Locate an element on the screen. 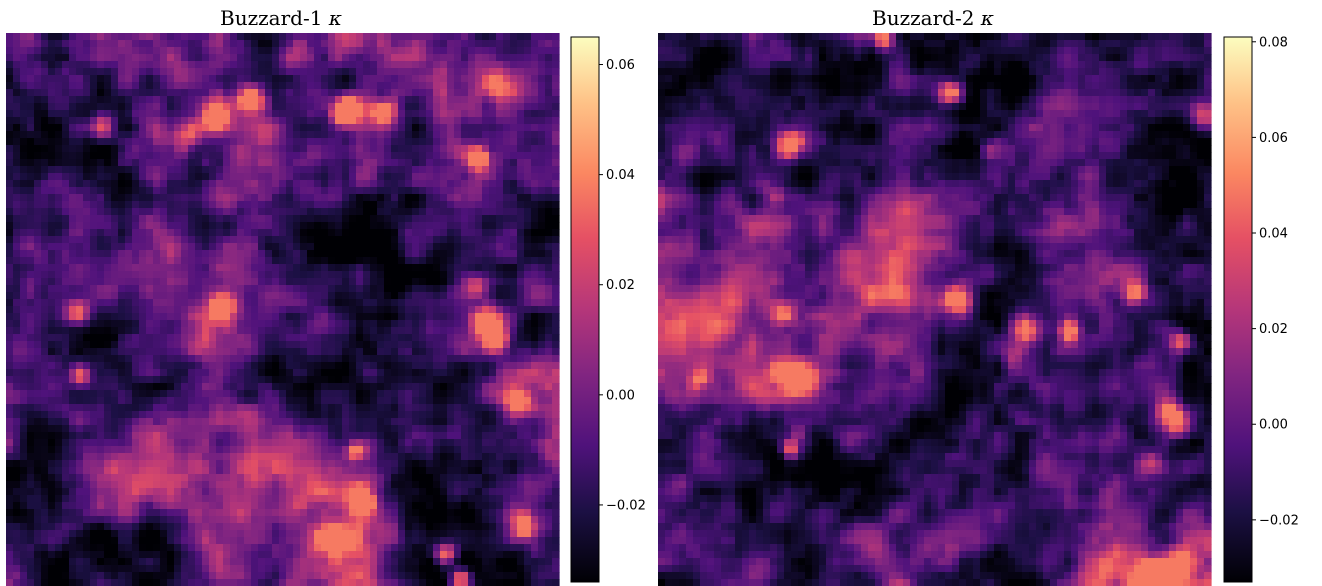  map-title-1-symbol: κ is located at coordinates (335, 18).